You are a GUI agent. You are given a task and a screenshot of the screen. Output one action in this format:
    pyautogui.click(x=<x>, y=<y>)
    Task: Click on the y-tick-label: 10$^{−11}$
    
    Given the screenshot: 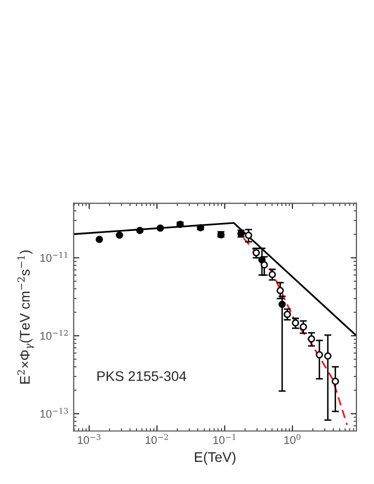 What is the action you would take?
    pyautogui.click(x=54, y=257)
    